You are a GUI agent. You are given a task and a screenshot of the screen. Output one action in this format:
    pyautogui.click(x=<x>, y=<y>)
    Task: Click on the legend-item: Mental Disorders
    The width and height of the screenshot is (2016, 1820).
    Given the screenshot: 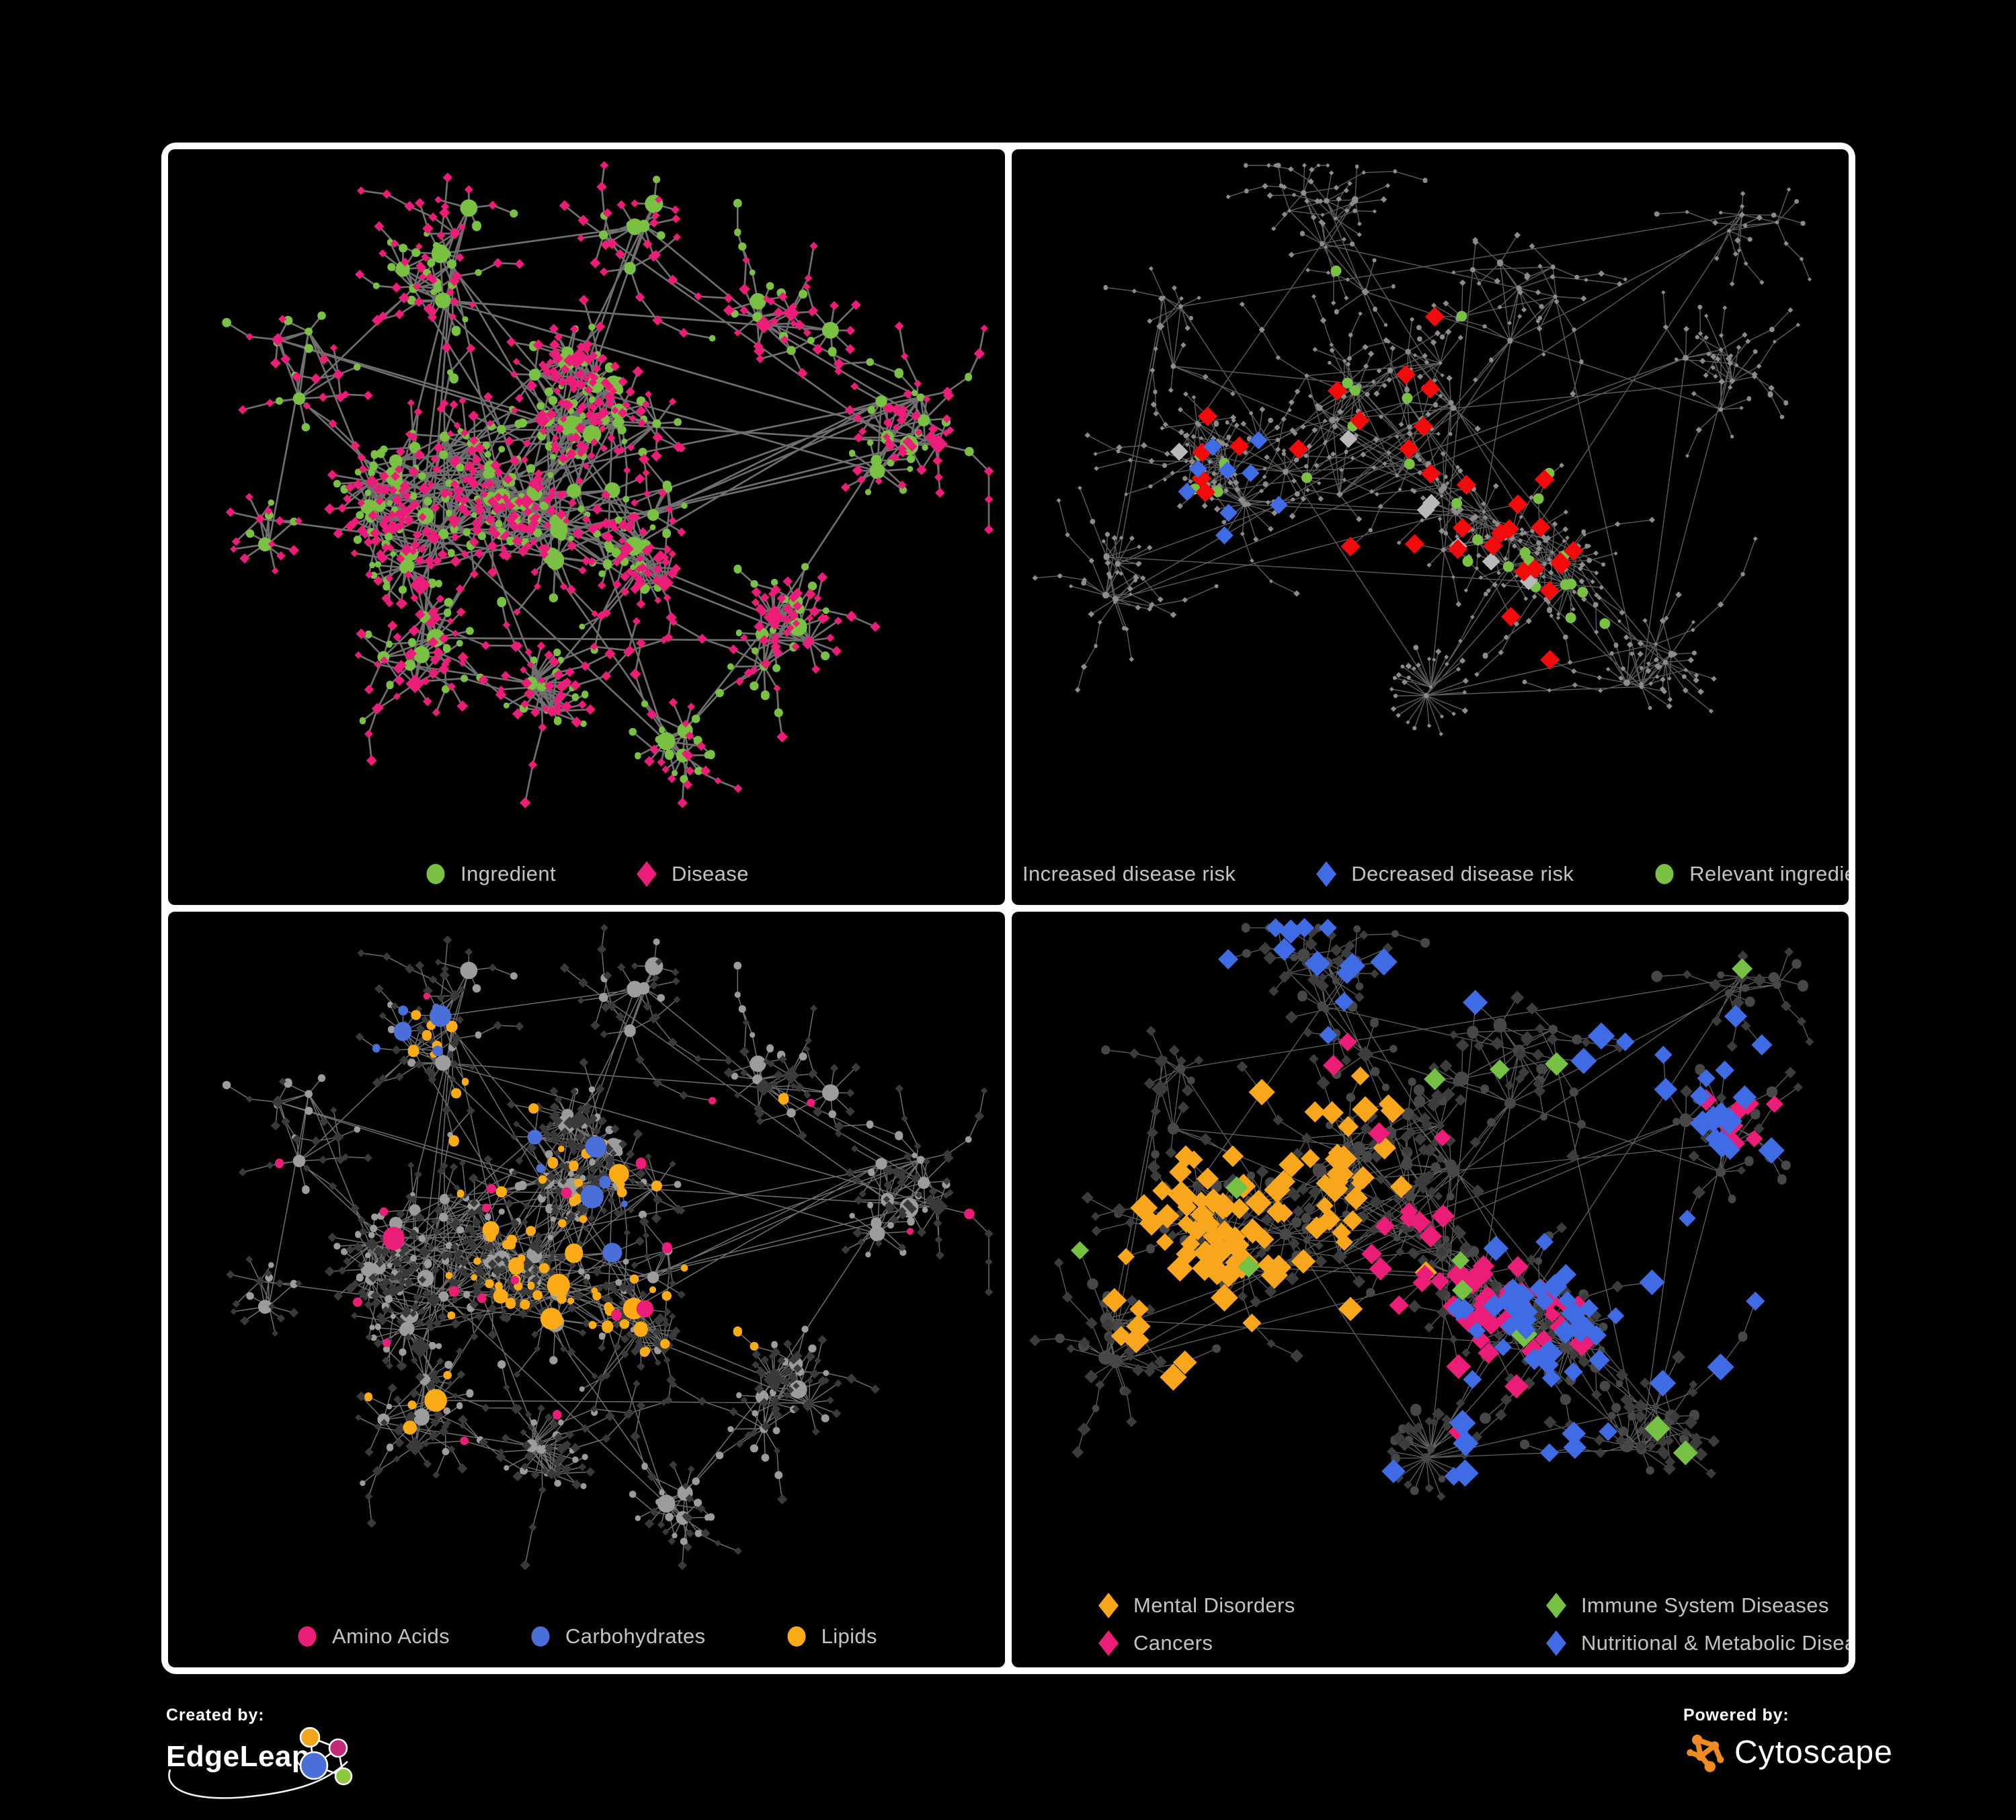 What is the action you would take?
    pyautogui.click(x=1196, y=1605)
    